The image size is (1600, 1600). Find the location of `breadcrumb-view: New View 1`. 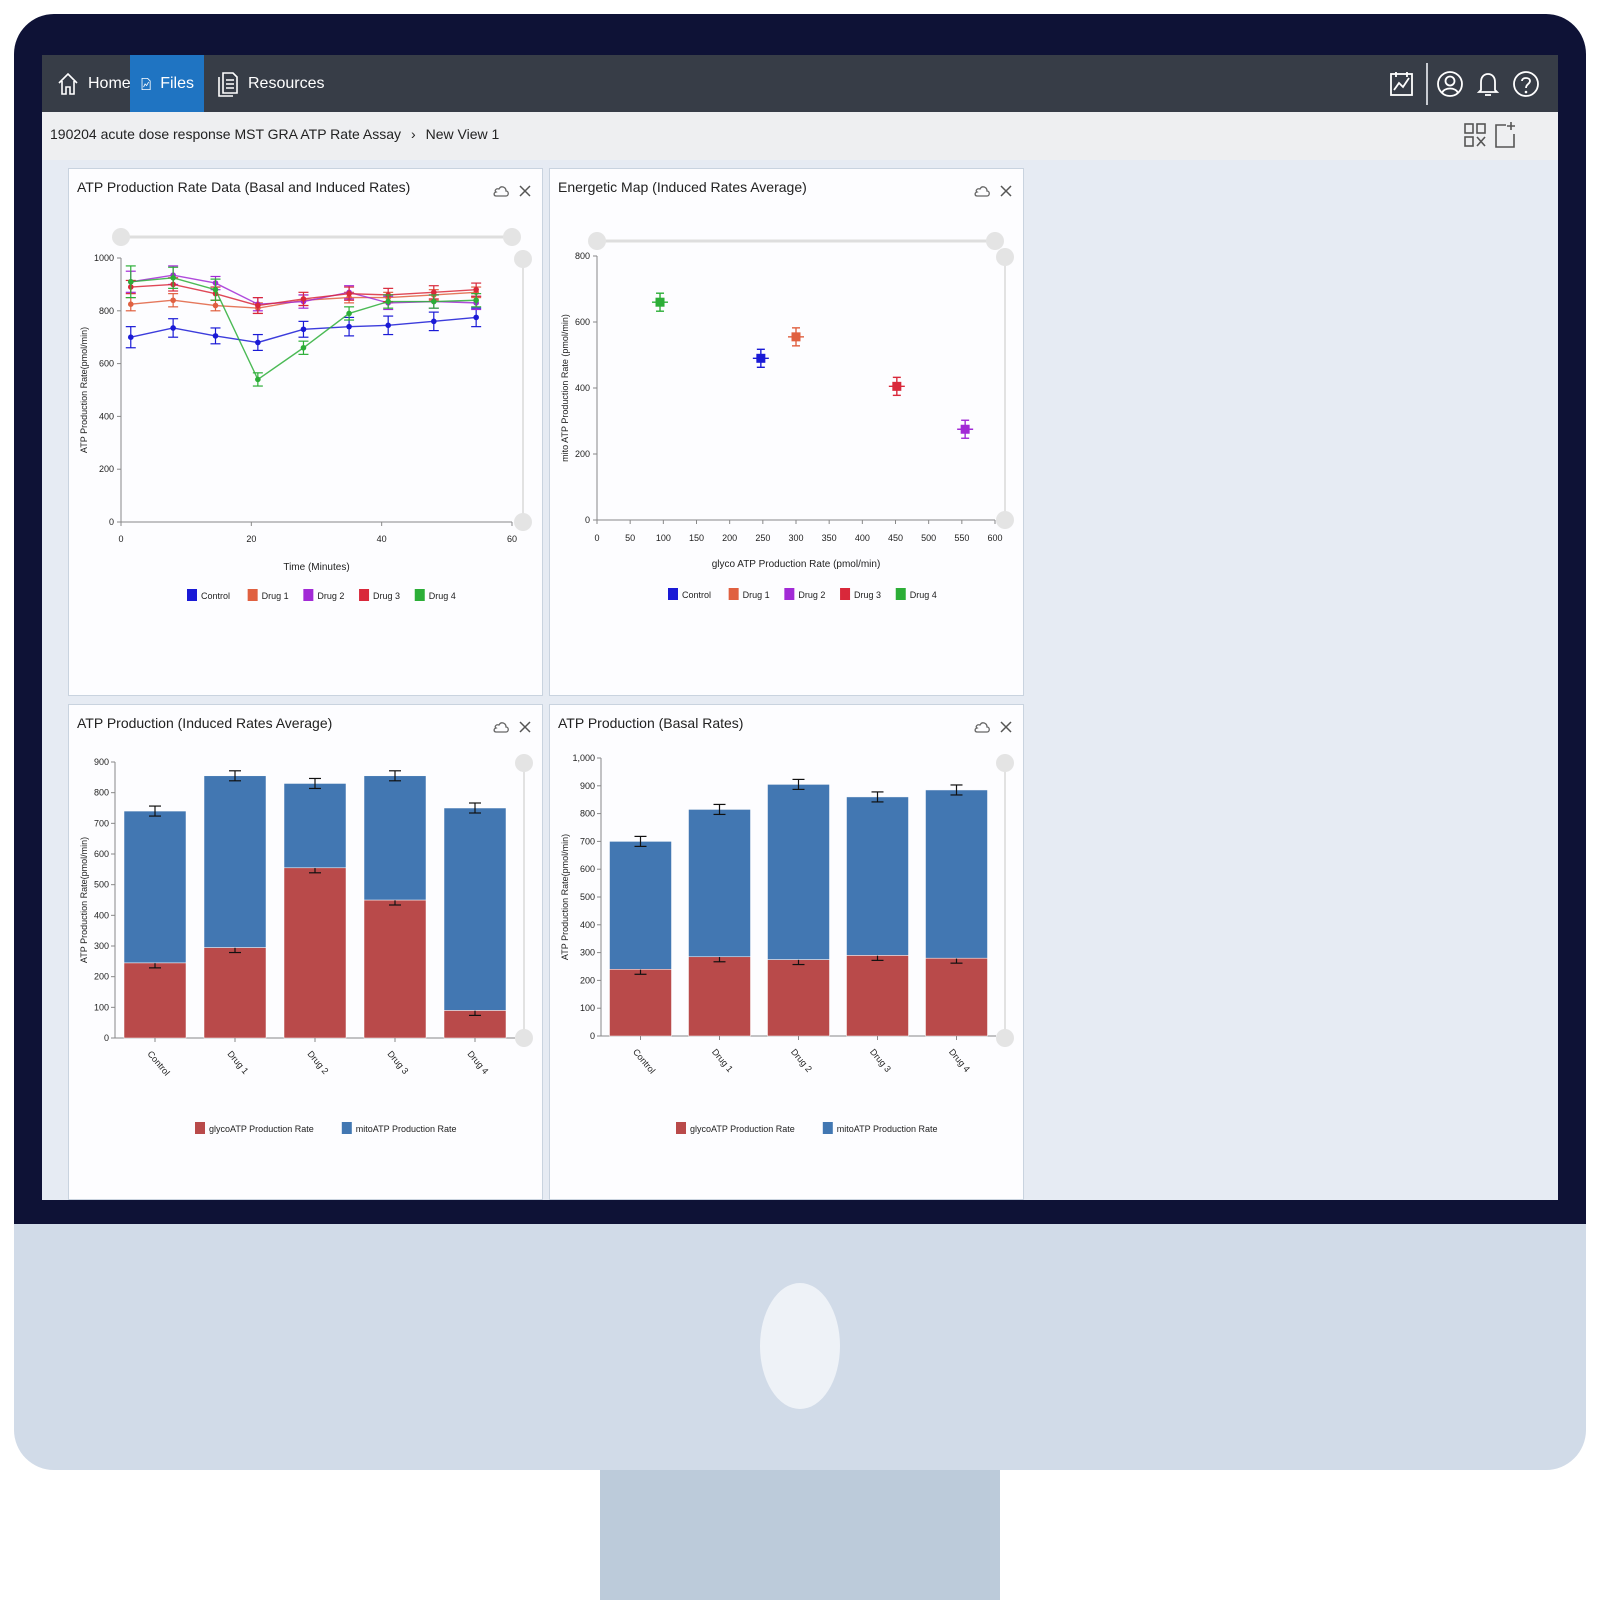

breadcrumb-view: New View 1 is located at coordinates (462, 134).